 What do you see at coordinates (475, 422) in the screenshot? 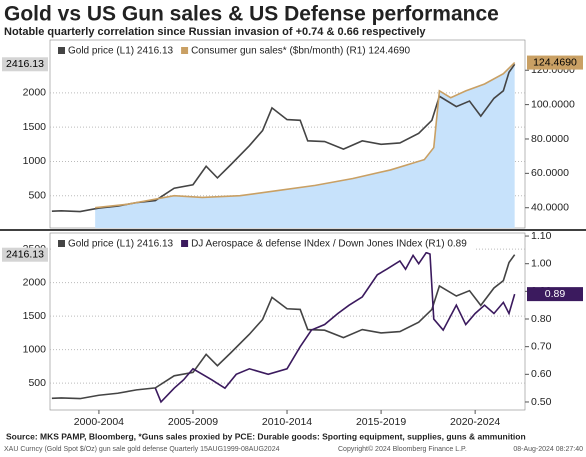
I see `x-tick-label: 2020-2024` at bounding box center [475, 422].